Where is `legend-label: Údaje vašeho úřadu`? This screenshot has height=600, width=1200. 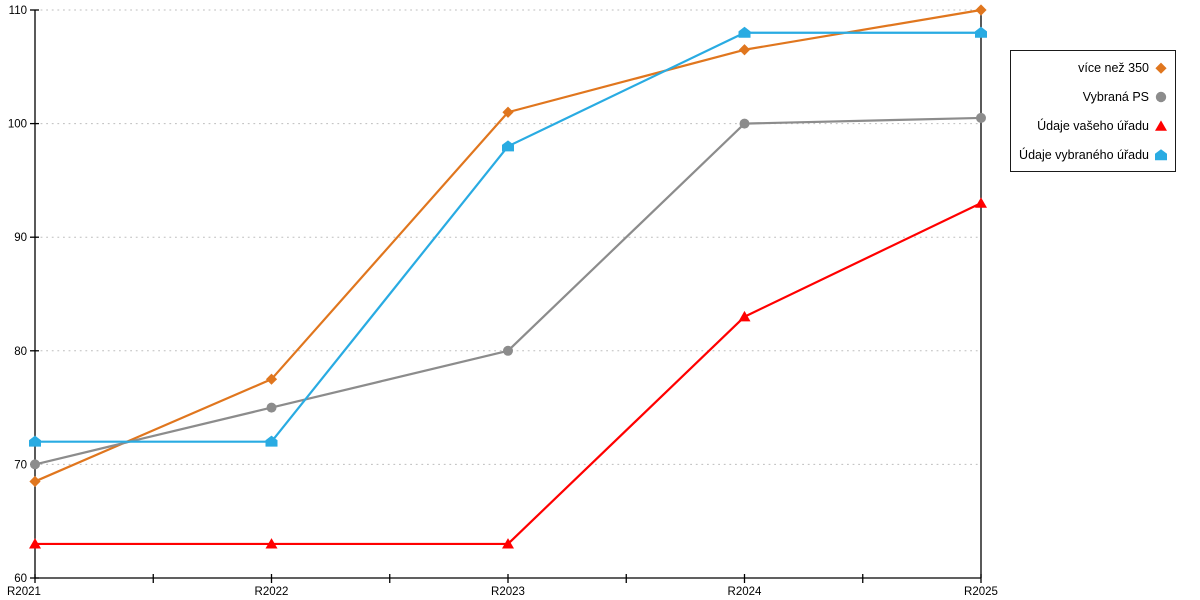
legend-label: Údaje vašeho úřadu is located at coordinates (1093, 125).